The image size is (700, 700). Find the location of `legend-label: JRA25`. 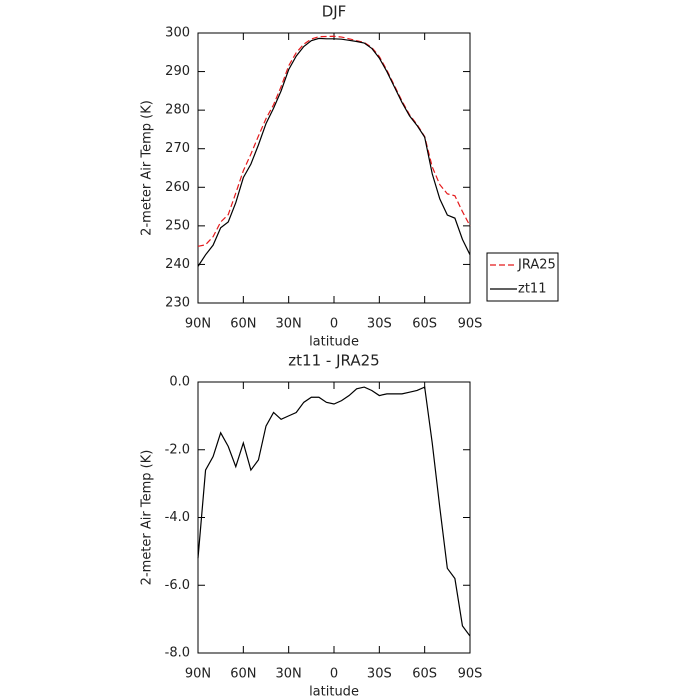

legend-label: JRA25 is located at coordinates (536, 265).